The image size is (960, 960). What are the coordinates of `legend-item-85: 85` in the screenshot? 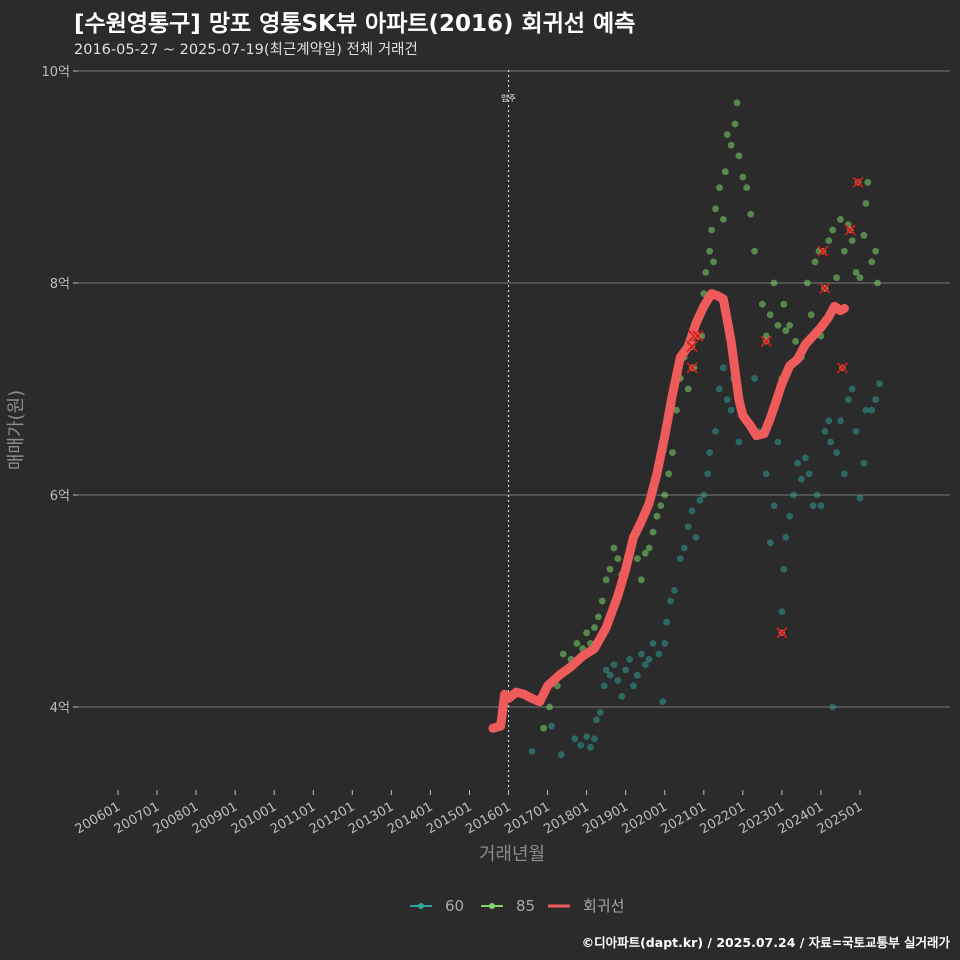 It's located at (508, 906).